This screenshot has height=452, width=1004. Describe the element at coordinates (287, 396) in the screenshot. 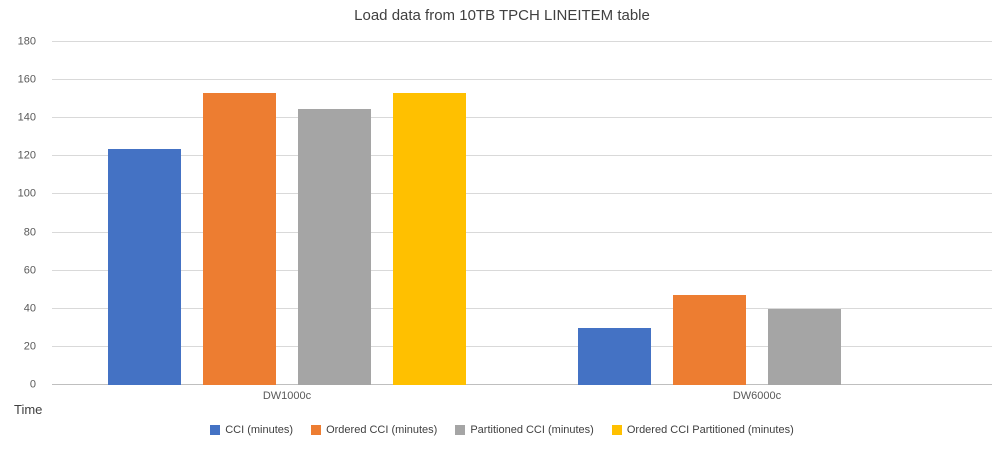

I see `category-label: DW1000c` at that location.